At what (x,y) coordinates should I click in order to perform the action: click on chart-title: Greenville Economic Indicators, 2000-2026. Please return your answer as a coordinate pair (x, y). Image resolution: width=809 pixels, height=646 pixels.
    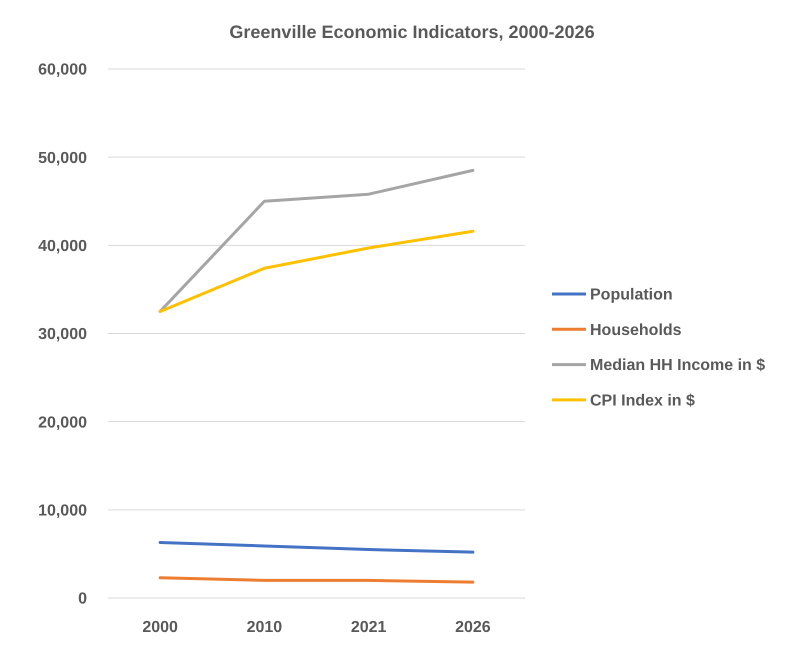
    Looking at the image, I should click on (412, 32).